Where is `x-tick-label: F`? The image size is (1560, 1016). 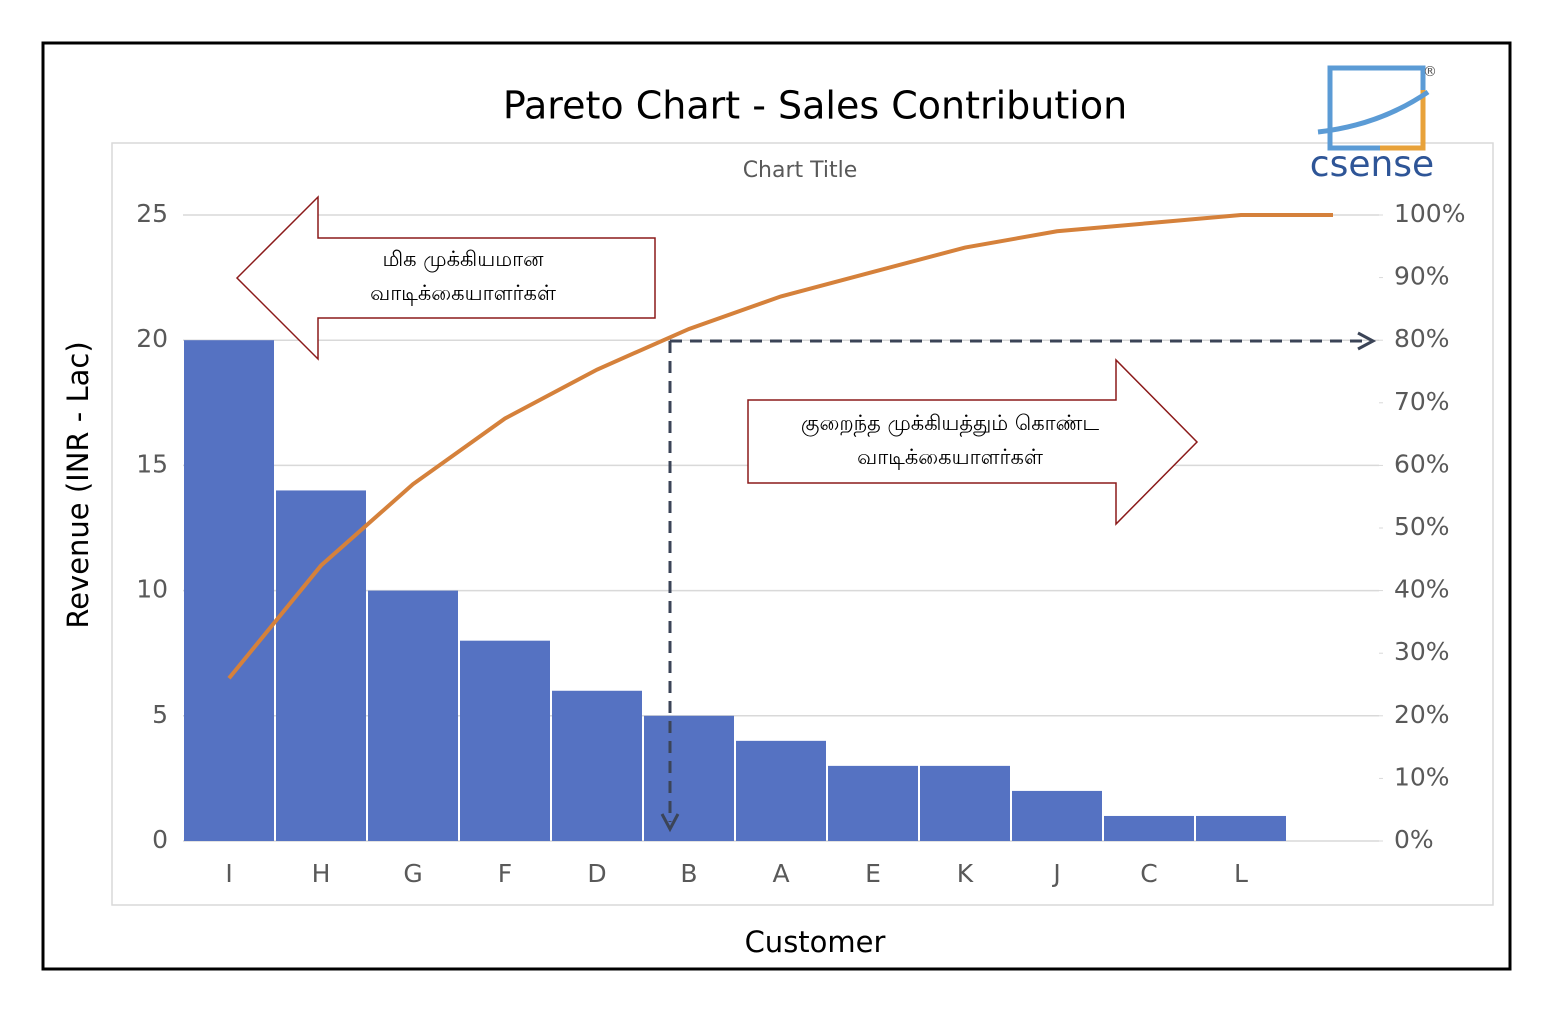 x-tick-label: F is located at coordinates (505, 873).